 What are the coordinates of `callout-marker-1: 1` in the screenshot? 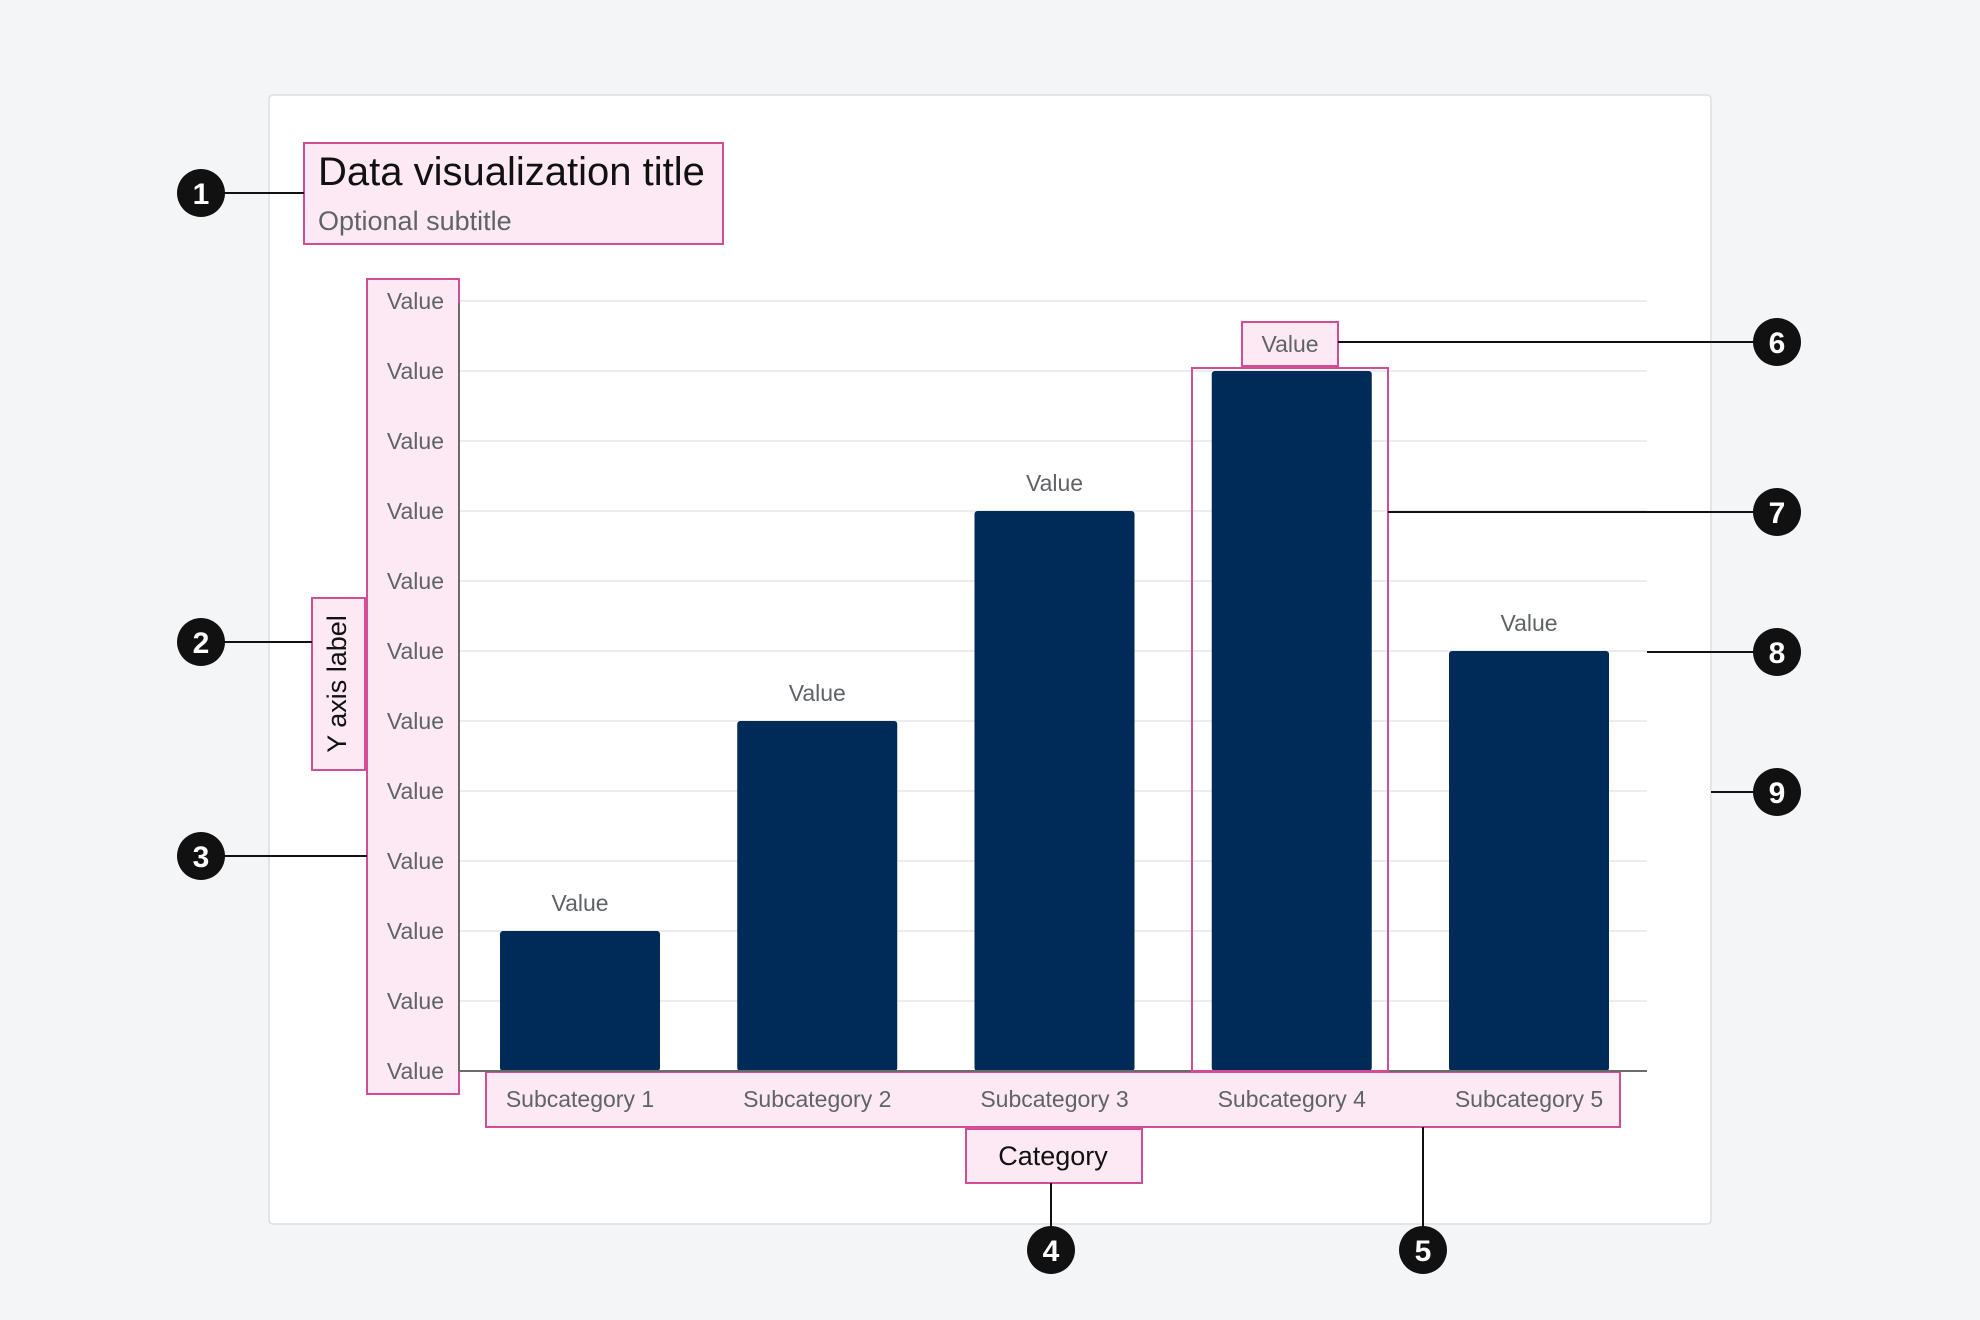 It's located at (201, 193).